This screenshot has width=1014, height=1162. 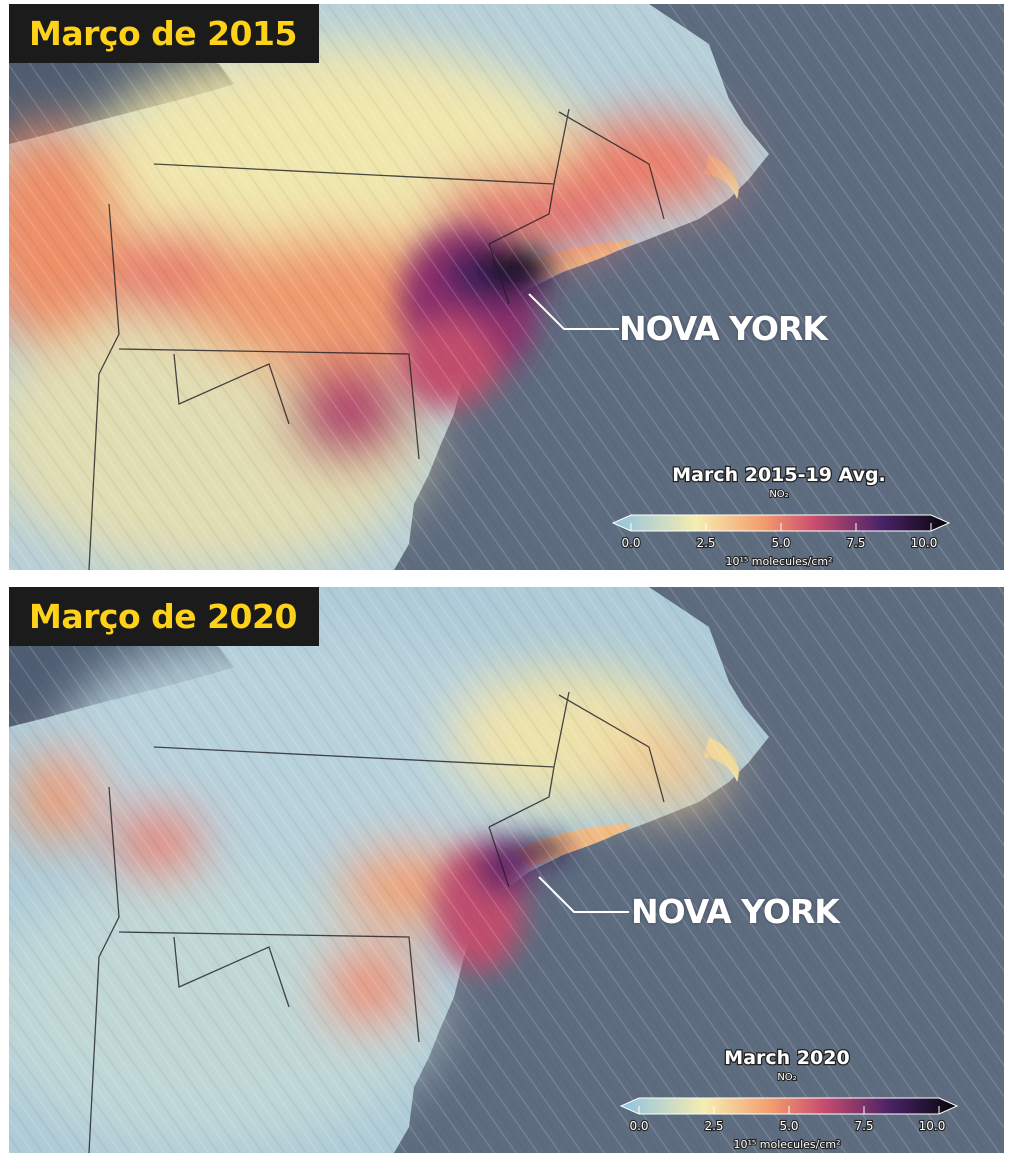 I want to click on pointer-line-2015, so click(x=573, y=311).